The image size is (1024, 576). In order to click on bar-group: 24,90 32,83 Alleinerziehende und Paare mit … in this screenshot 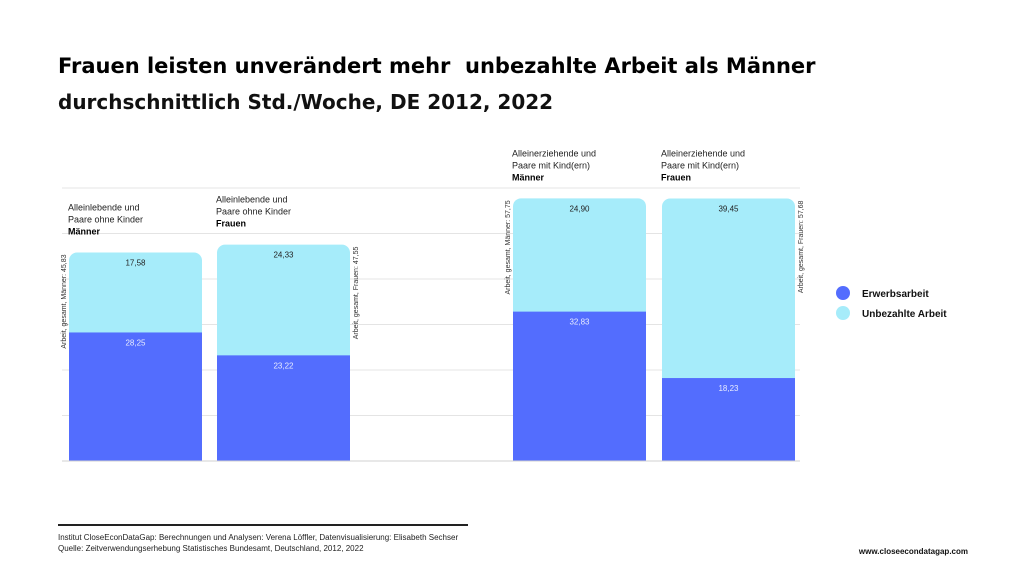, I will do `click(575, 304)`.